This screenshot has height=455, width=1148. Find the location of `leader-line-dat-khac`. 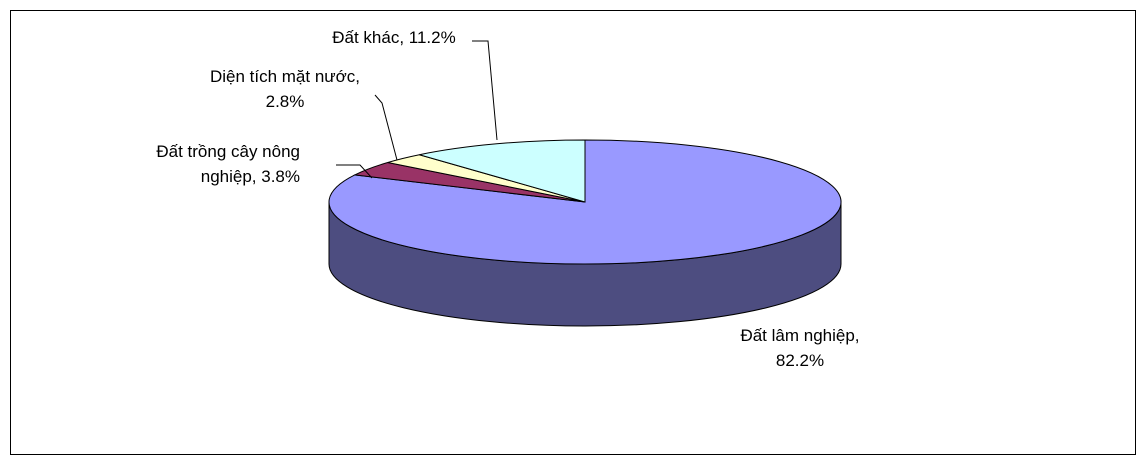

leader-line-dat-khac is located at coordinates (485, 90).